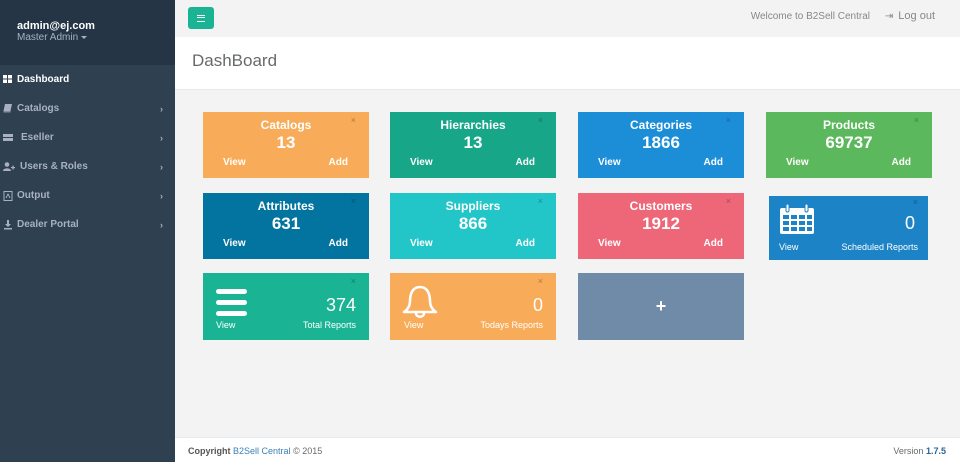 The width and height of the screenshot is (960, 462). Describe the element at coordinates (38, 108) in the screenshot. I see `sidebar-item-label: Catalogs` at that location.